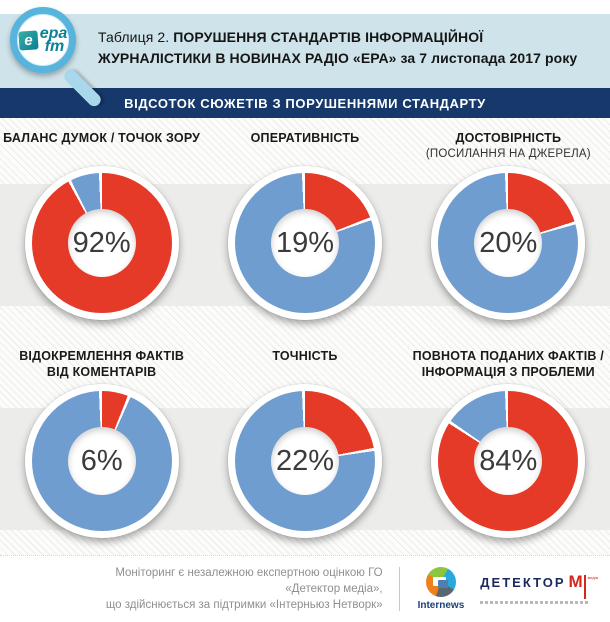 This screenshot has height=622, width=610. I want to click on donut-accuracy-value: 22%, so click(304, 461).